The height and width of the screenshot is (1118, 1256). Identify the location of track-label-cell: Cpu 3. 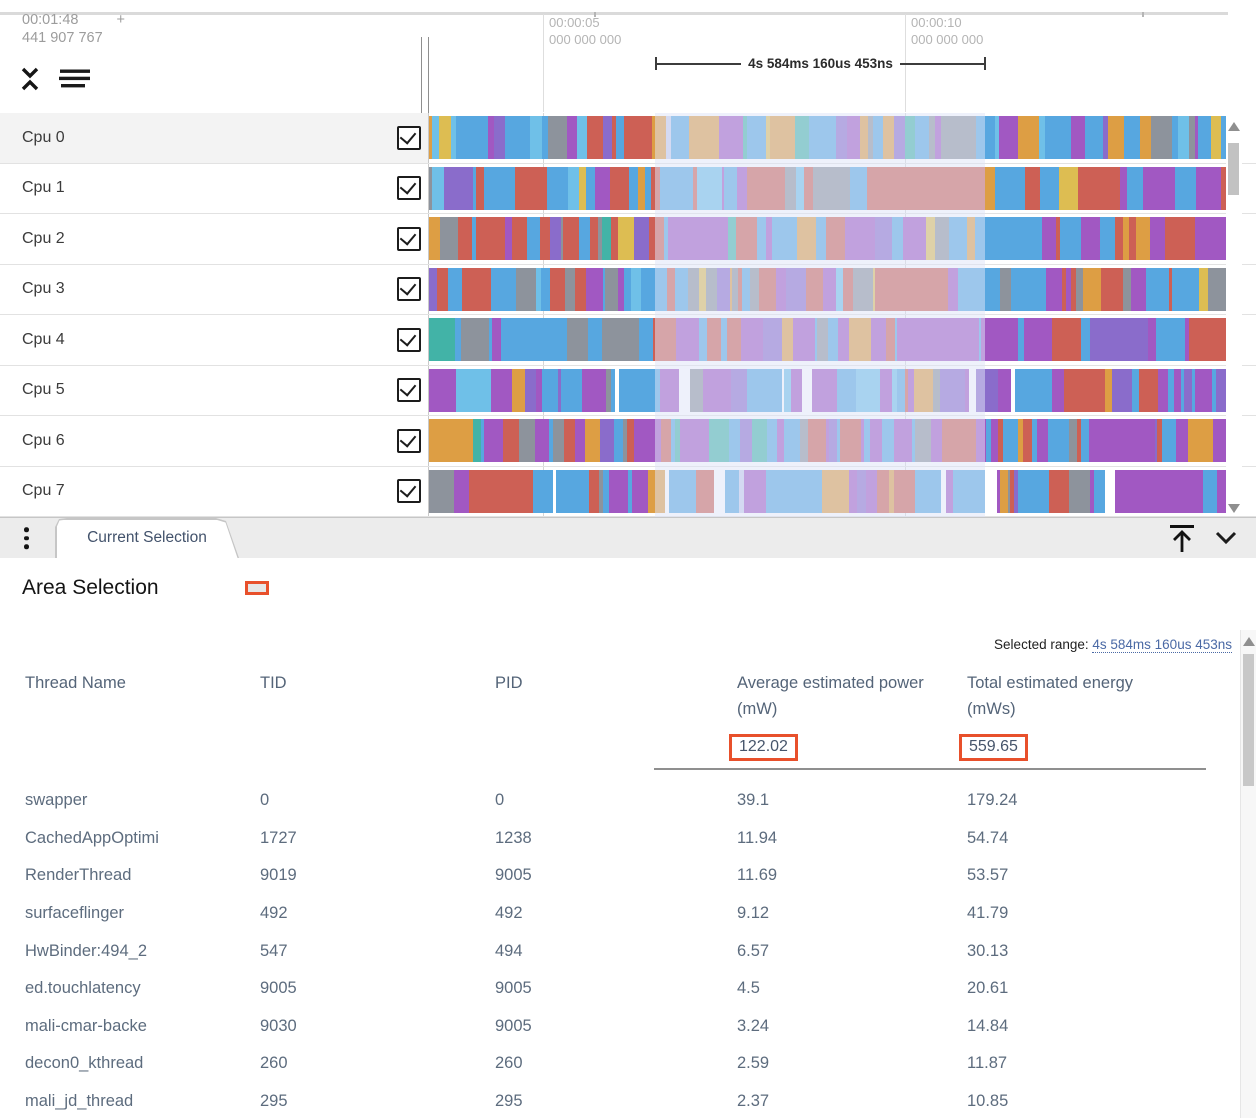
(214, 289).